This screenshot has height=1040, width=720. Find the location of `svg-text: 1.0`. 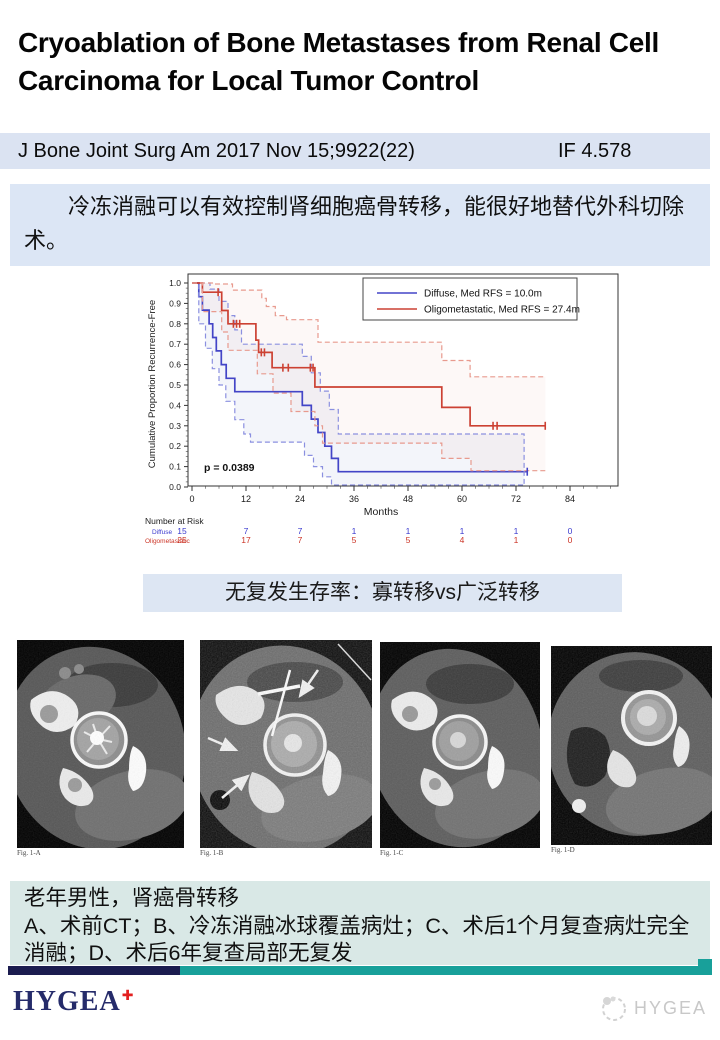

svg-text: 1.0 is located at coordinates (175, 283).